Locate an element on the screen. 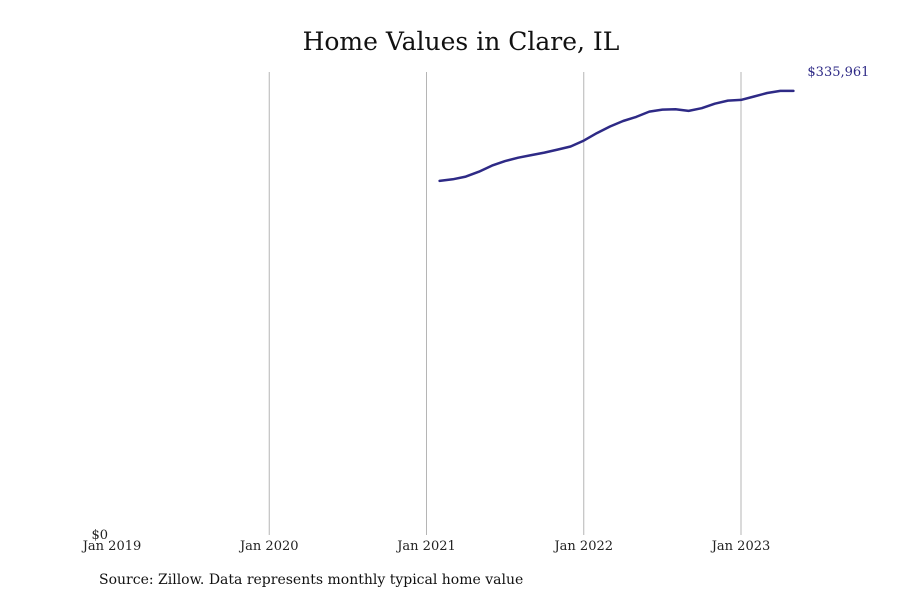 This screenshot has width=900, height=600. y-tick-label: $0 is located at coordinates (99, 535).